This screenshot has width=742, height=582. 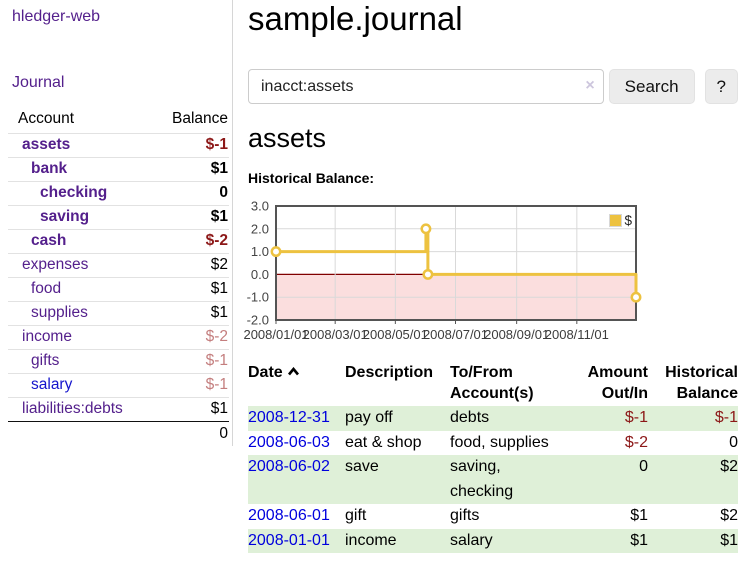 What do you see at coordinates (118, 217) in the screenshot?
I see `account-row: saving $1` at bounding box center [118, 217].